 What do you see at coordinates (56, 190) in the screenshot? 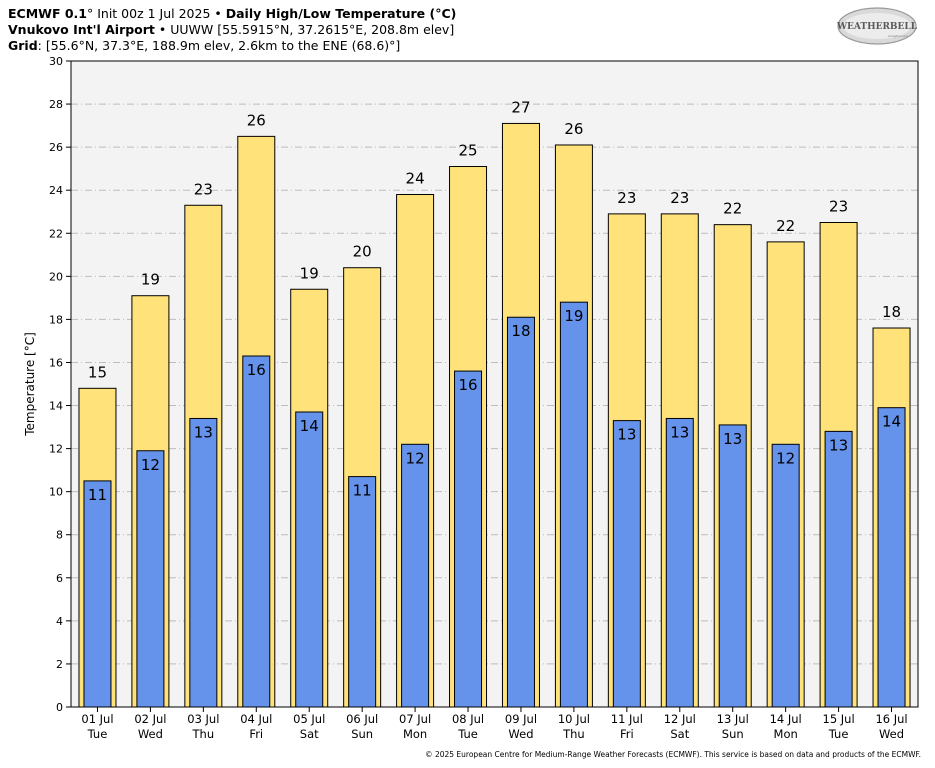
I see `y-tick-label: 24` at bounding box center [56, 190].